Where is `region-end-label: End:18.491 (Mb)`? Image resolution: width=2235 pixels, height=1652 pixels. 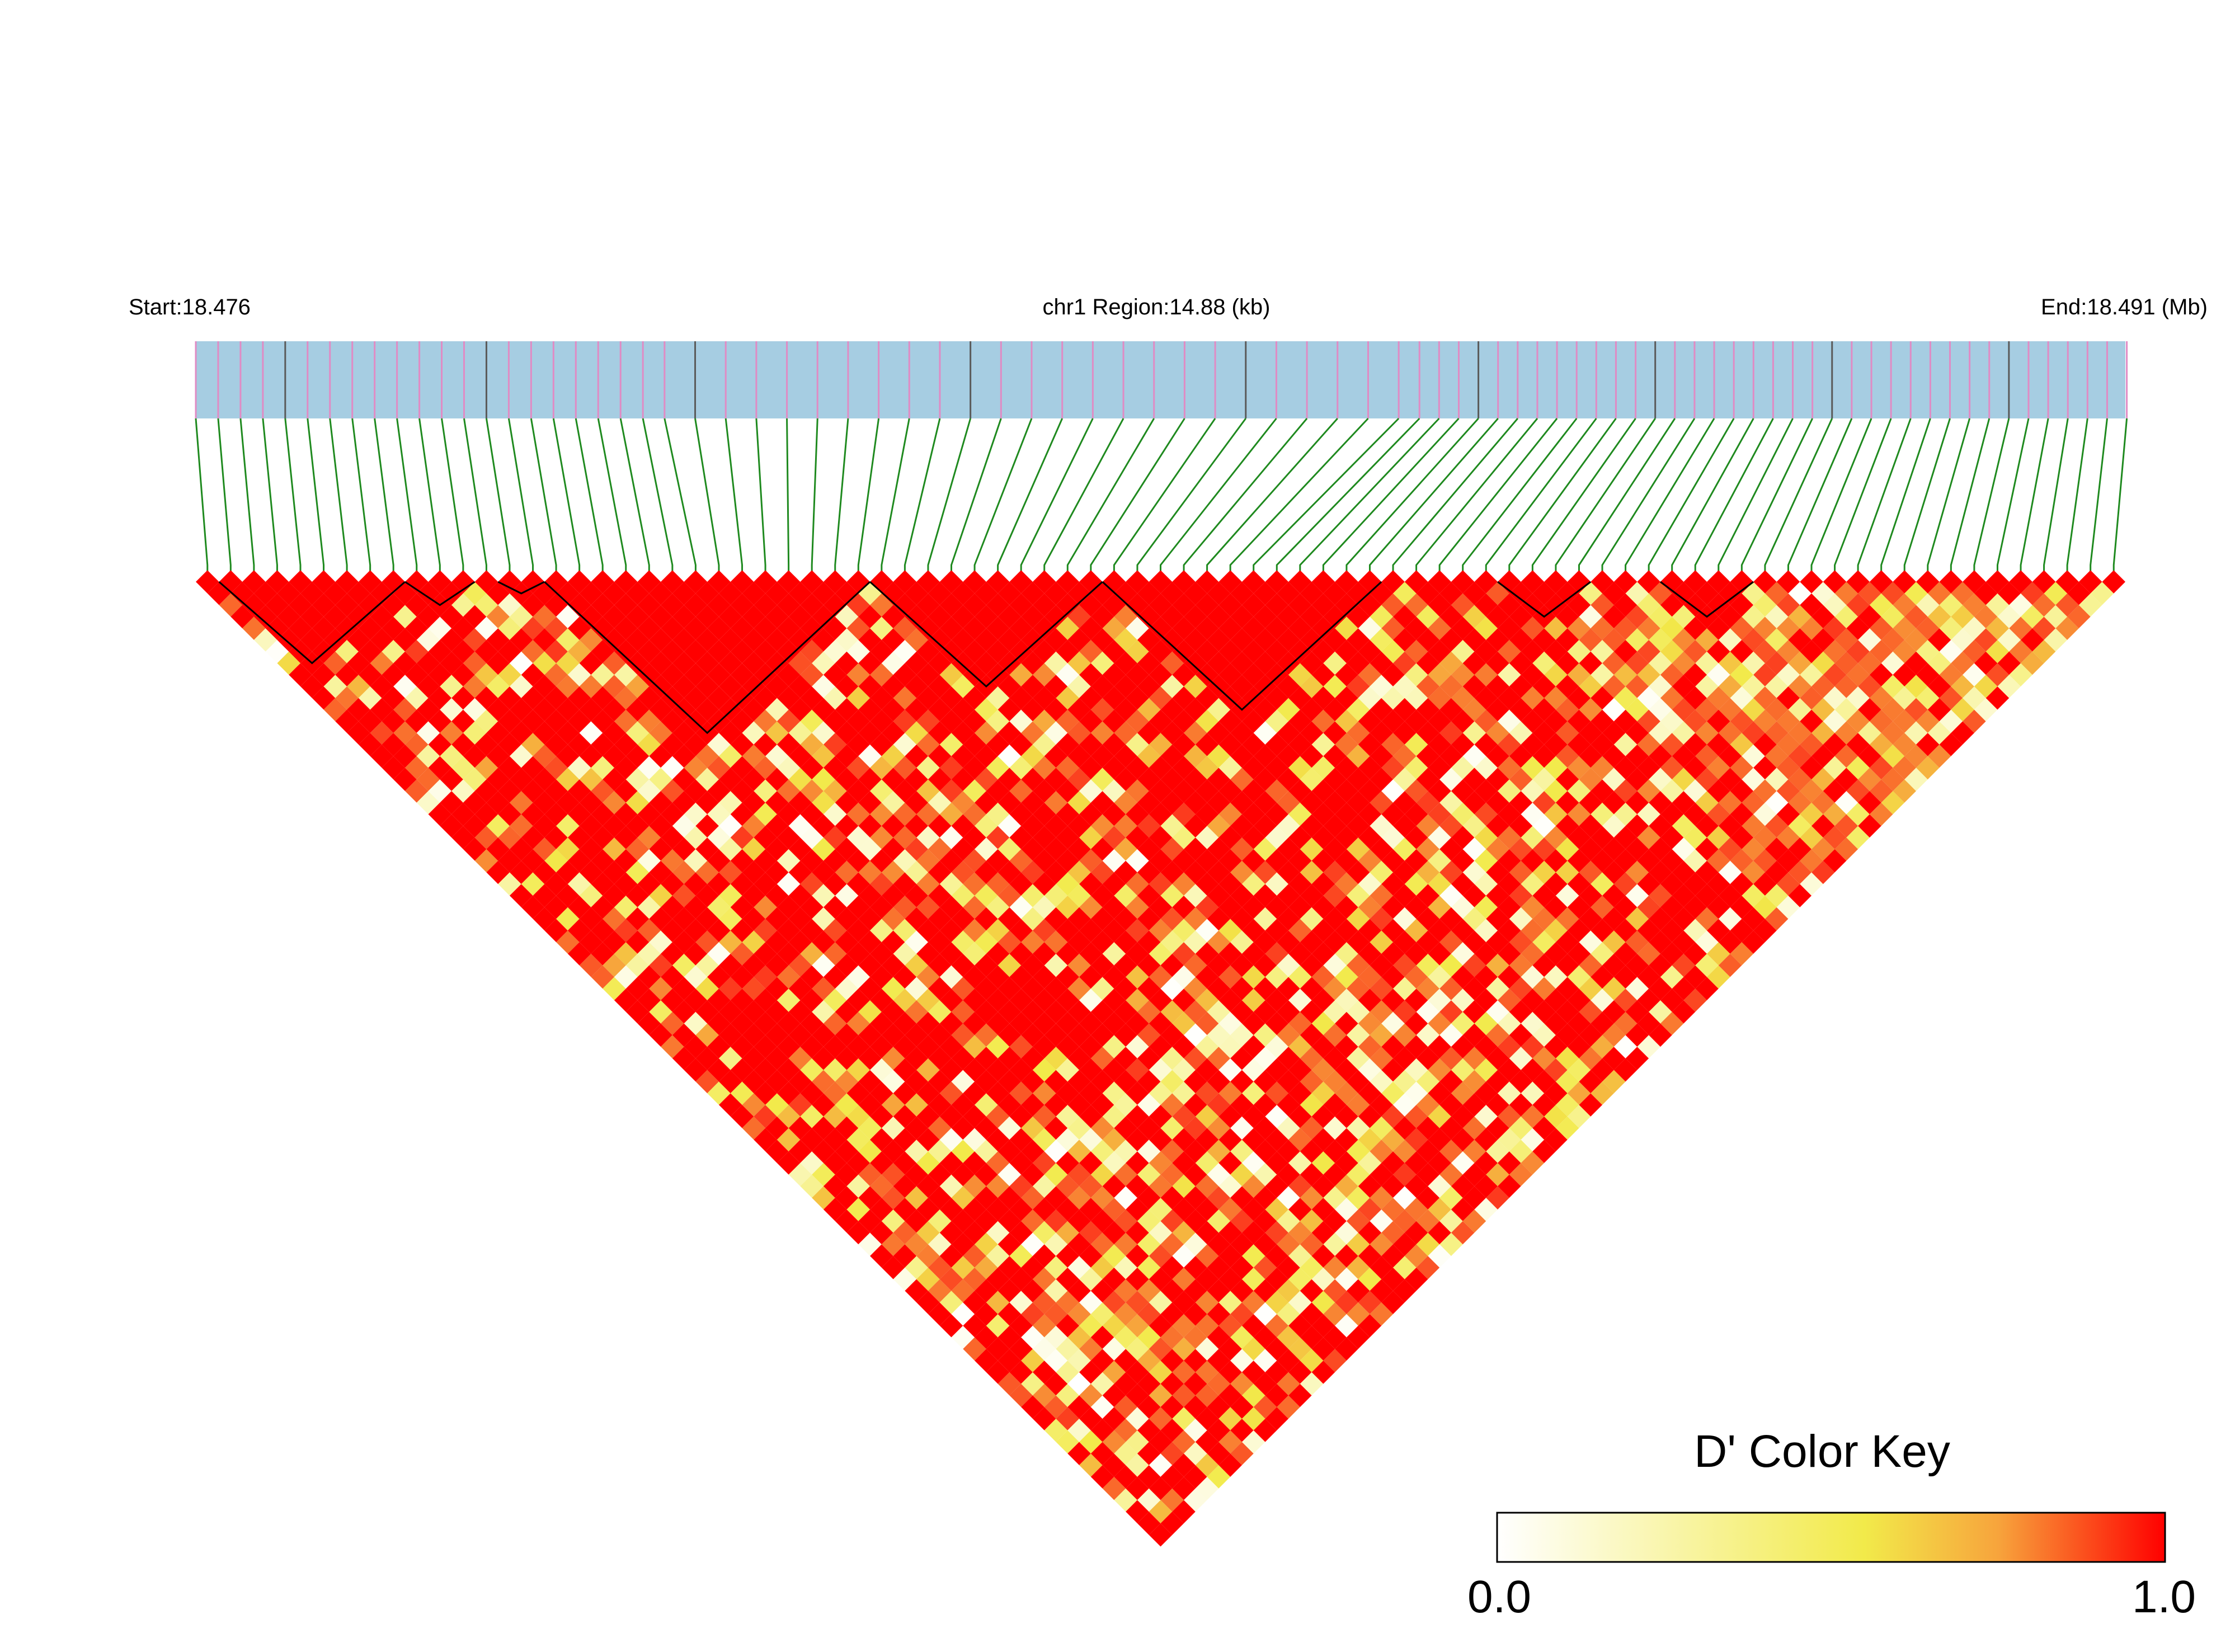
region-end-label: End:18.491 (Mb) is located at coordinates (2124, 307).